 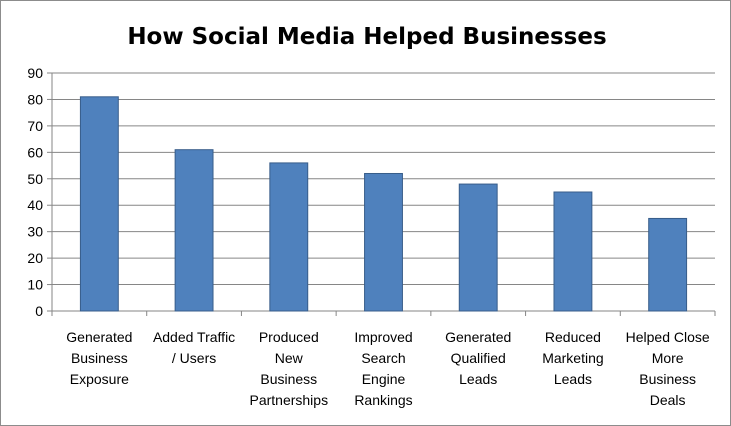 I want to click on y-tick-label: 90, so click(x=35, y=73).